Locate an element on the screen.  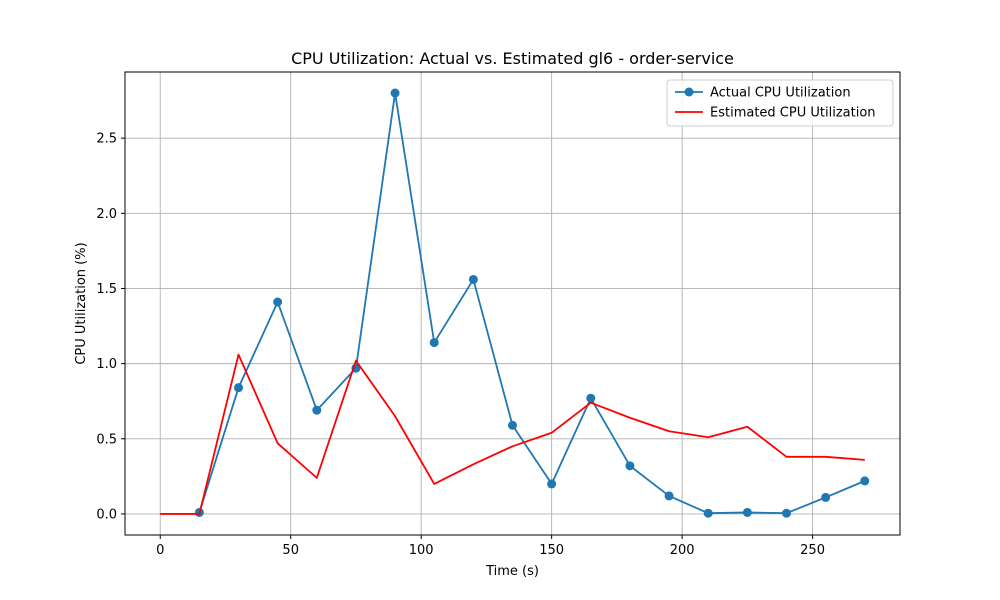
legend-box is located at coordinates (780, 103).